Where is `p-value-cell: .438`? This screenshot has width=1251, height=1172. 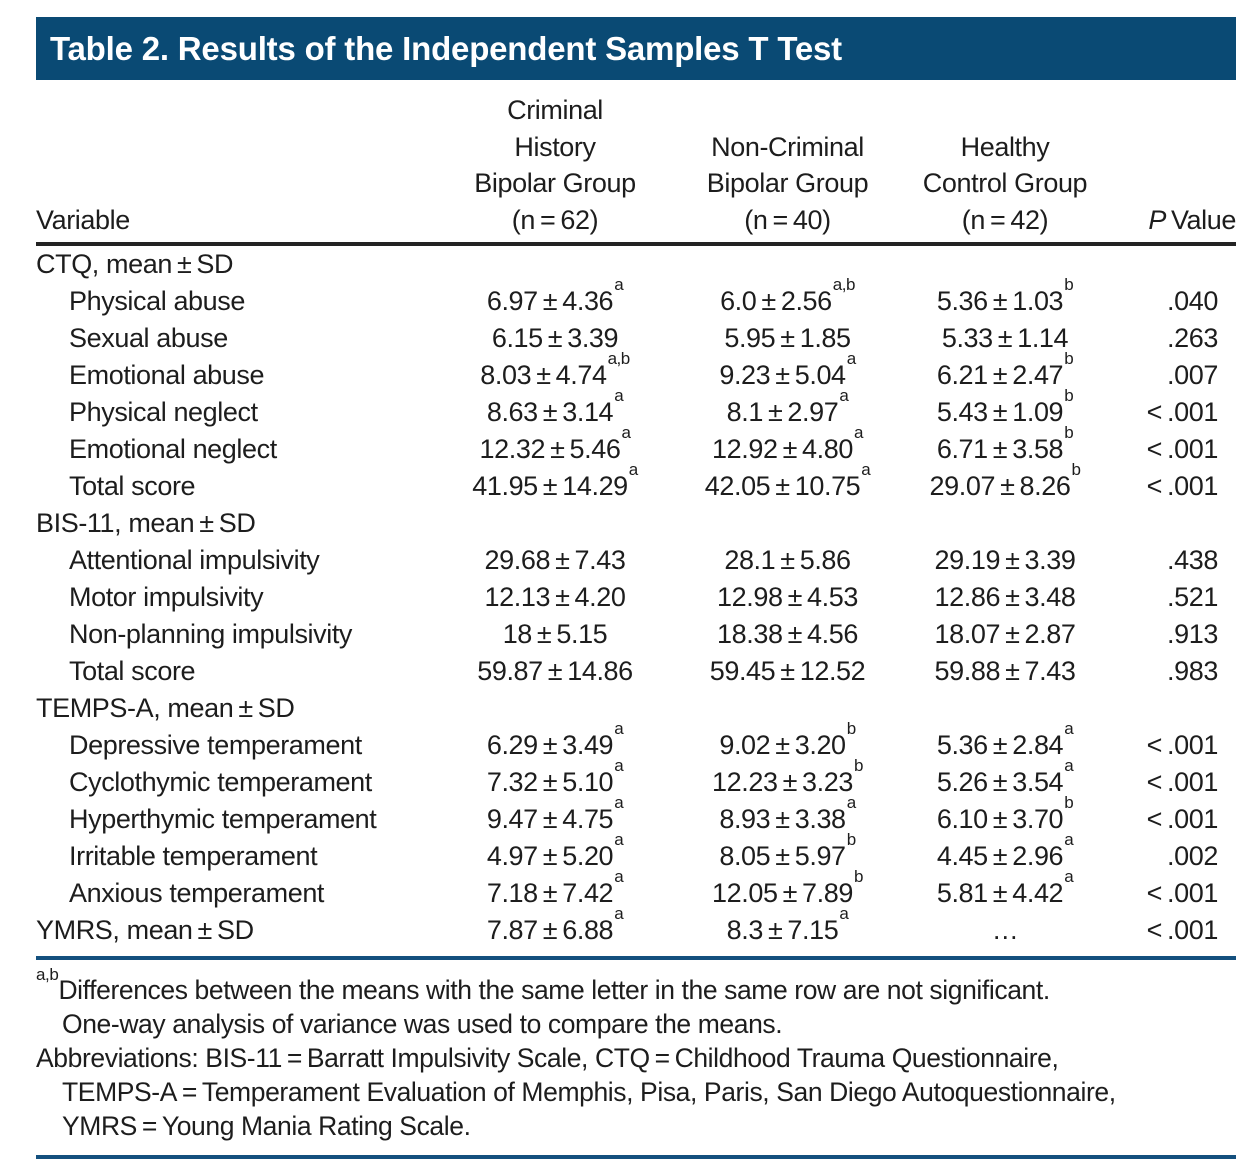 p-value-cell: .438 is located at coordinates (1178, 560).